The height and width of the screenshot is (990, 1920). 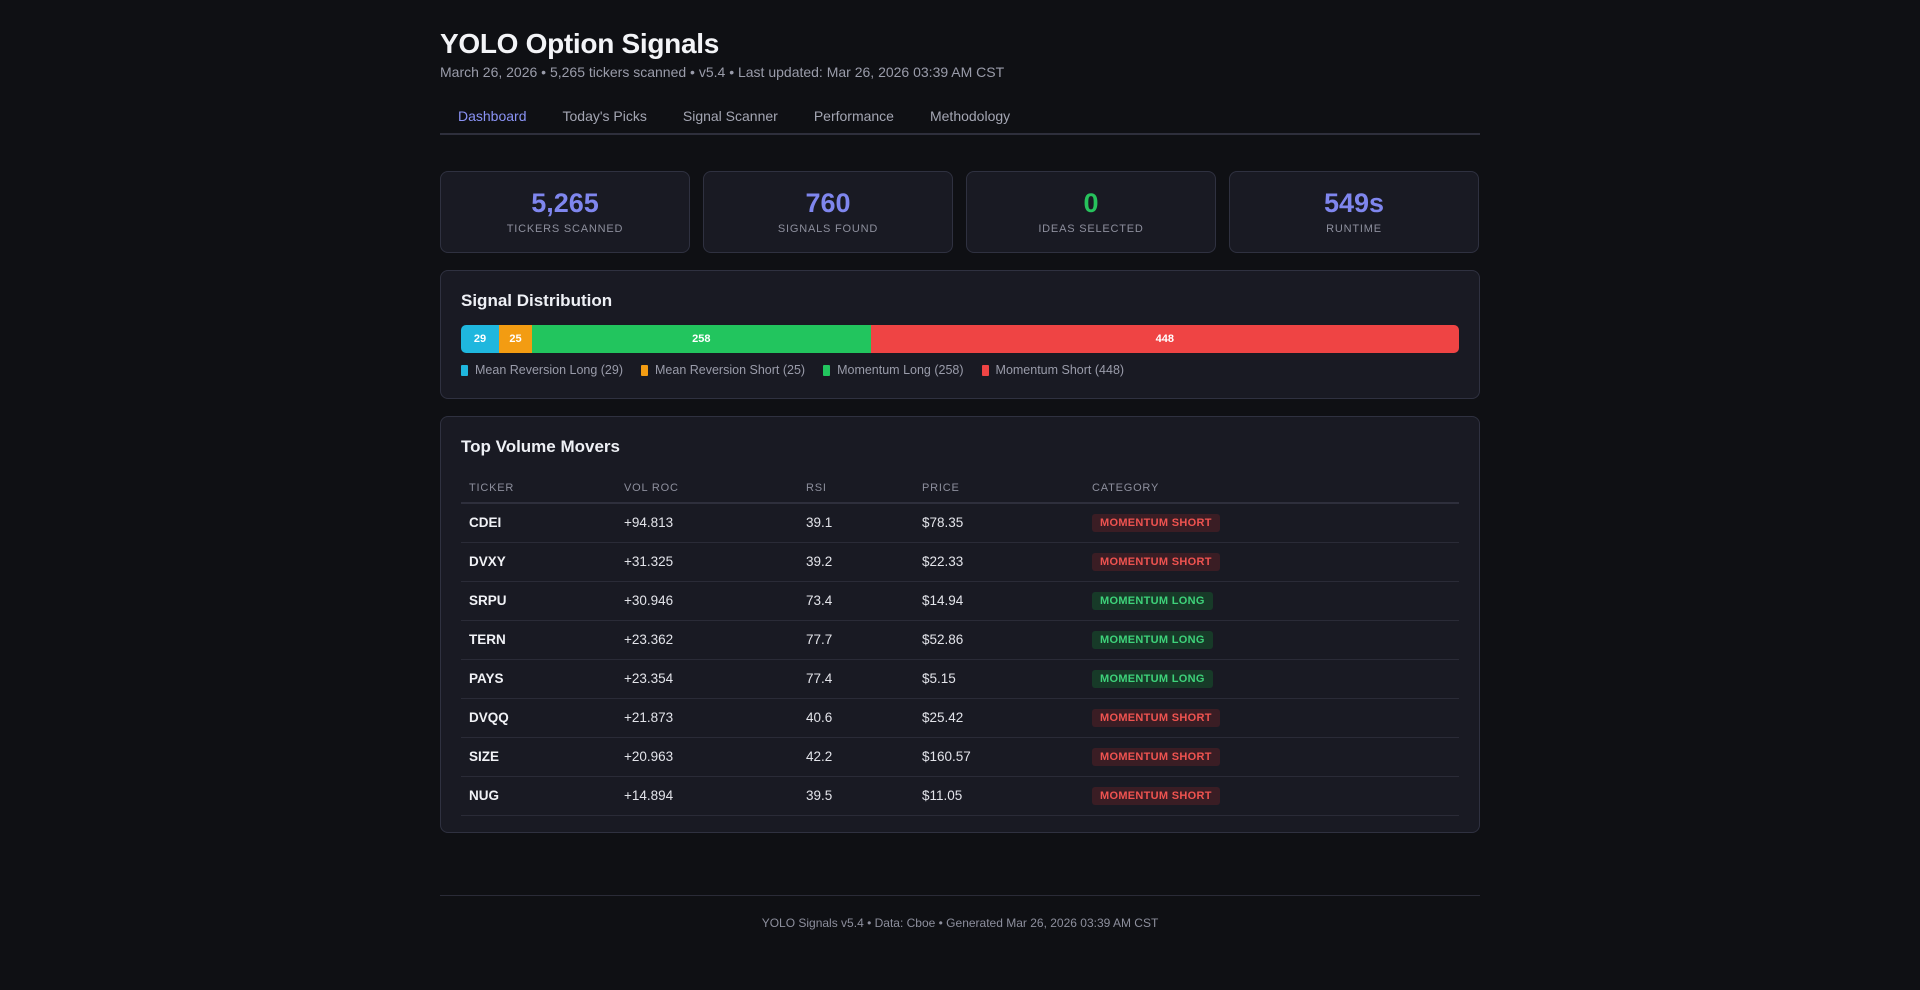 I want to click on distribution-segment-mean-reversion-short: 25, so click(x=515, y=339).